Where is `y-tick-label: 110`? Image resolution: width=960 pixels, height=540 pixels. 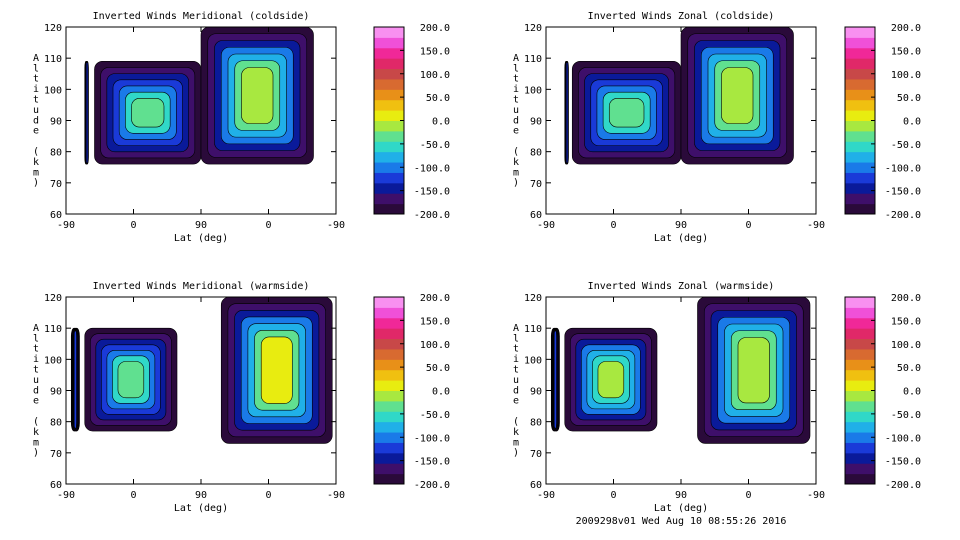
y-tick-label: 110 is located at coordinates (533, 329).